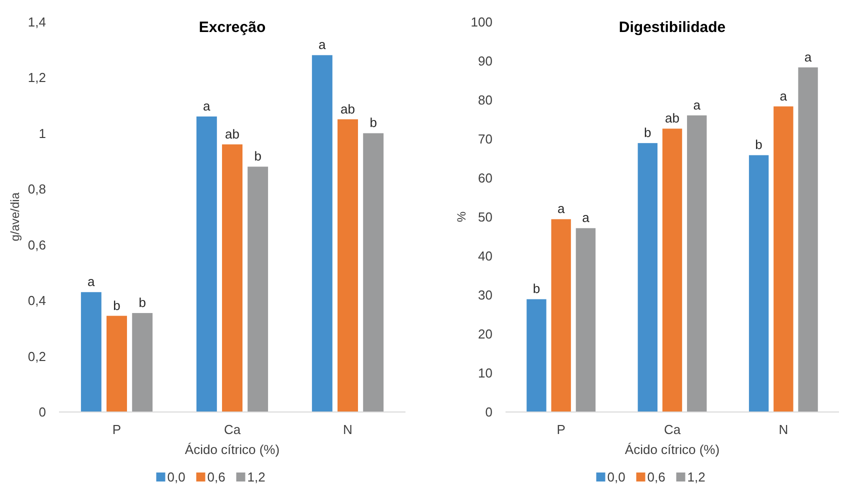  I want to click on y-tick-label: 40, so click(485, 256).